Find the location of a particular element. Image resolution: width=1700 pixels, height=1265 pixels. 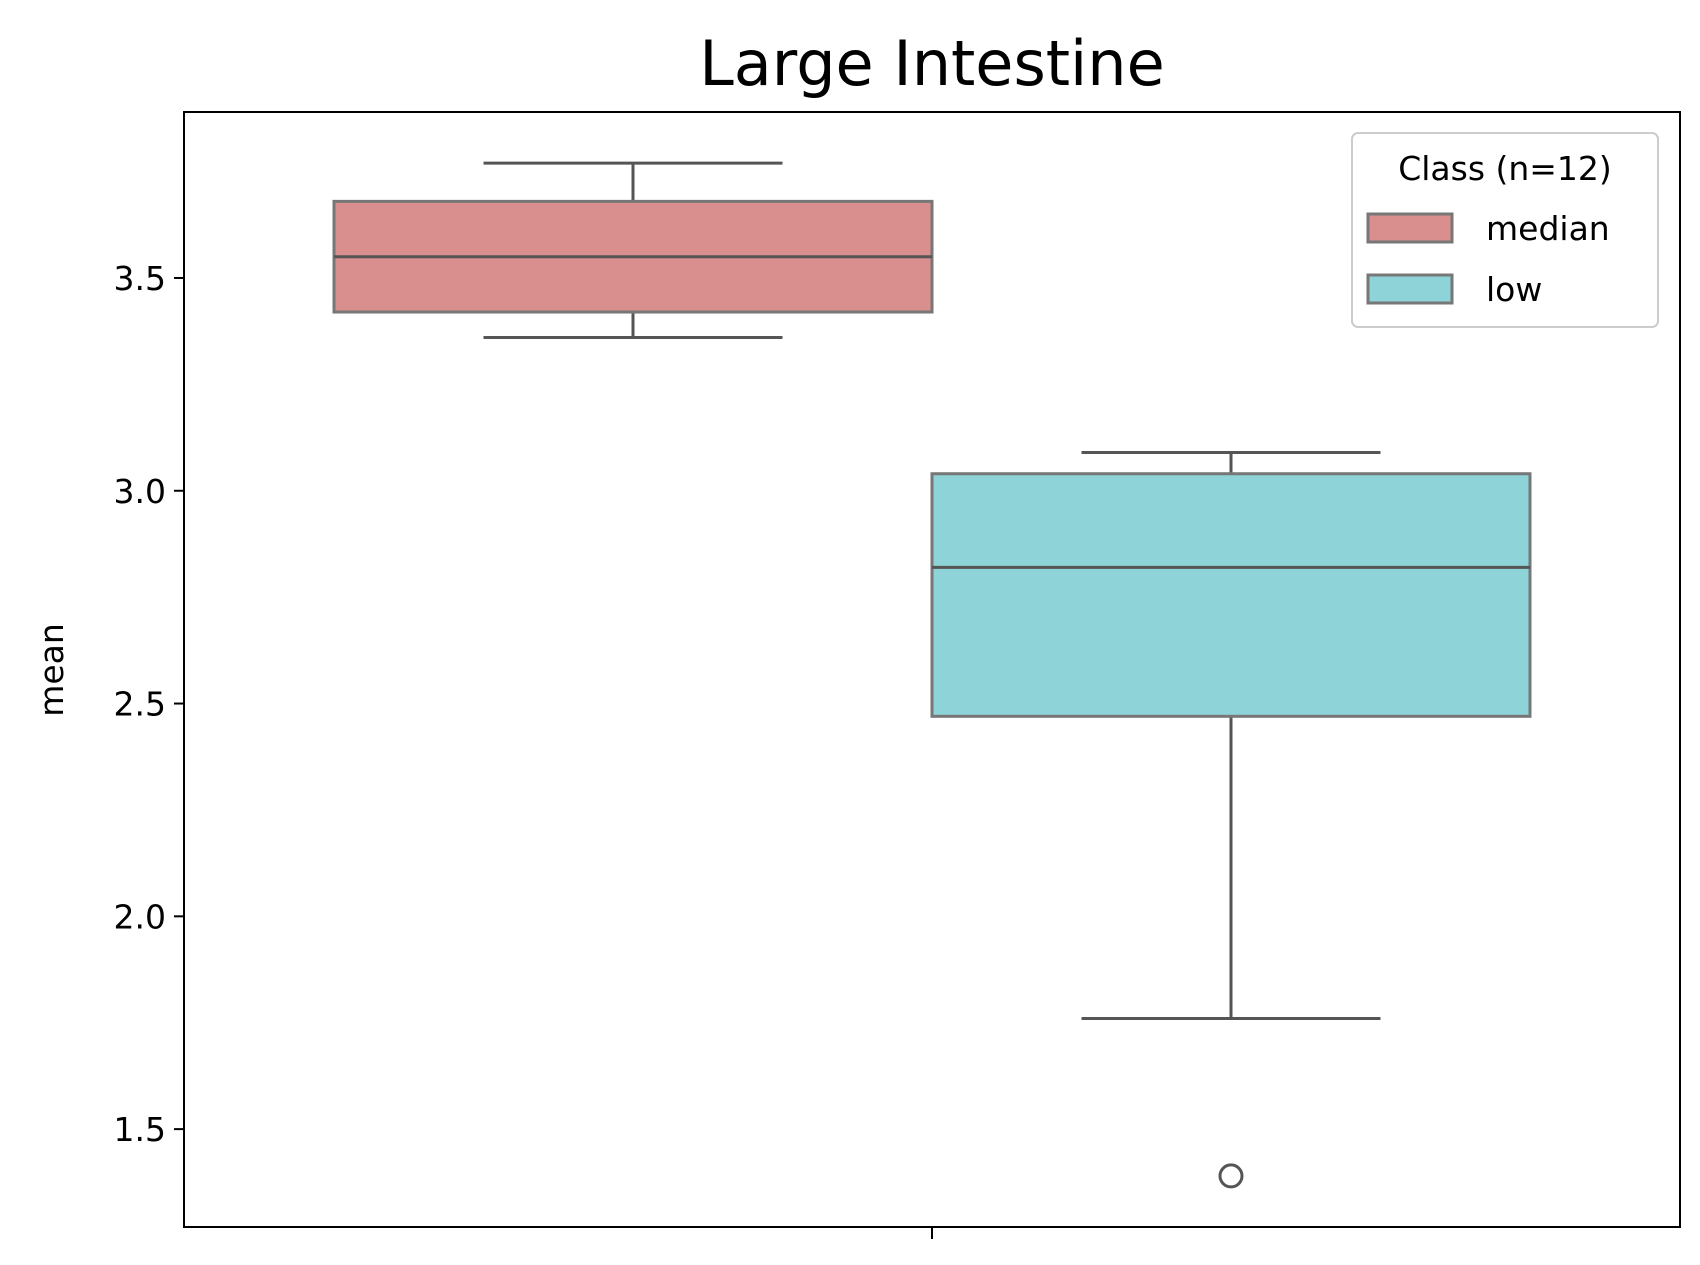

chart-title: Large Intestine is located at coordinates (931, 63).